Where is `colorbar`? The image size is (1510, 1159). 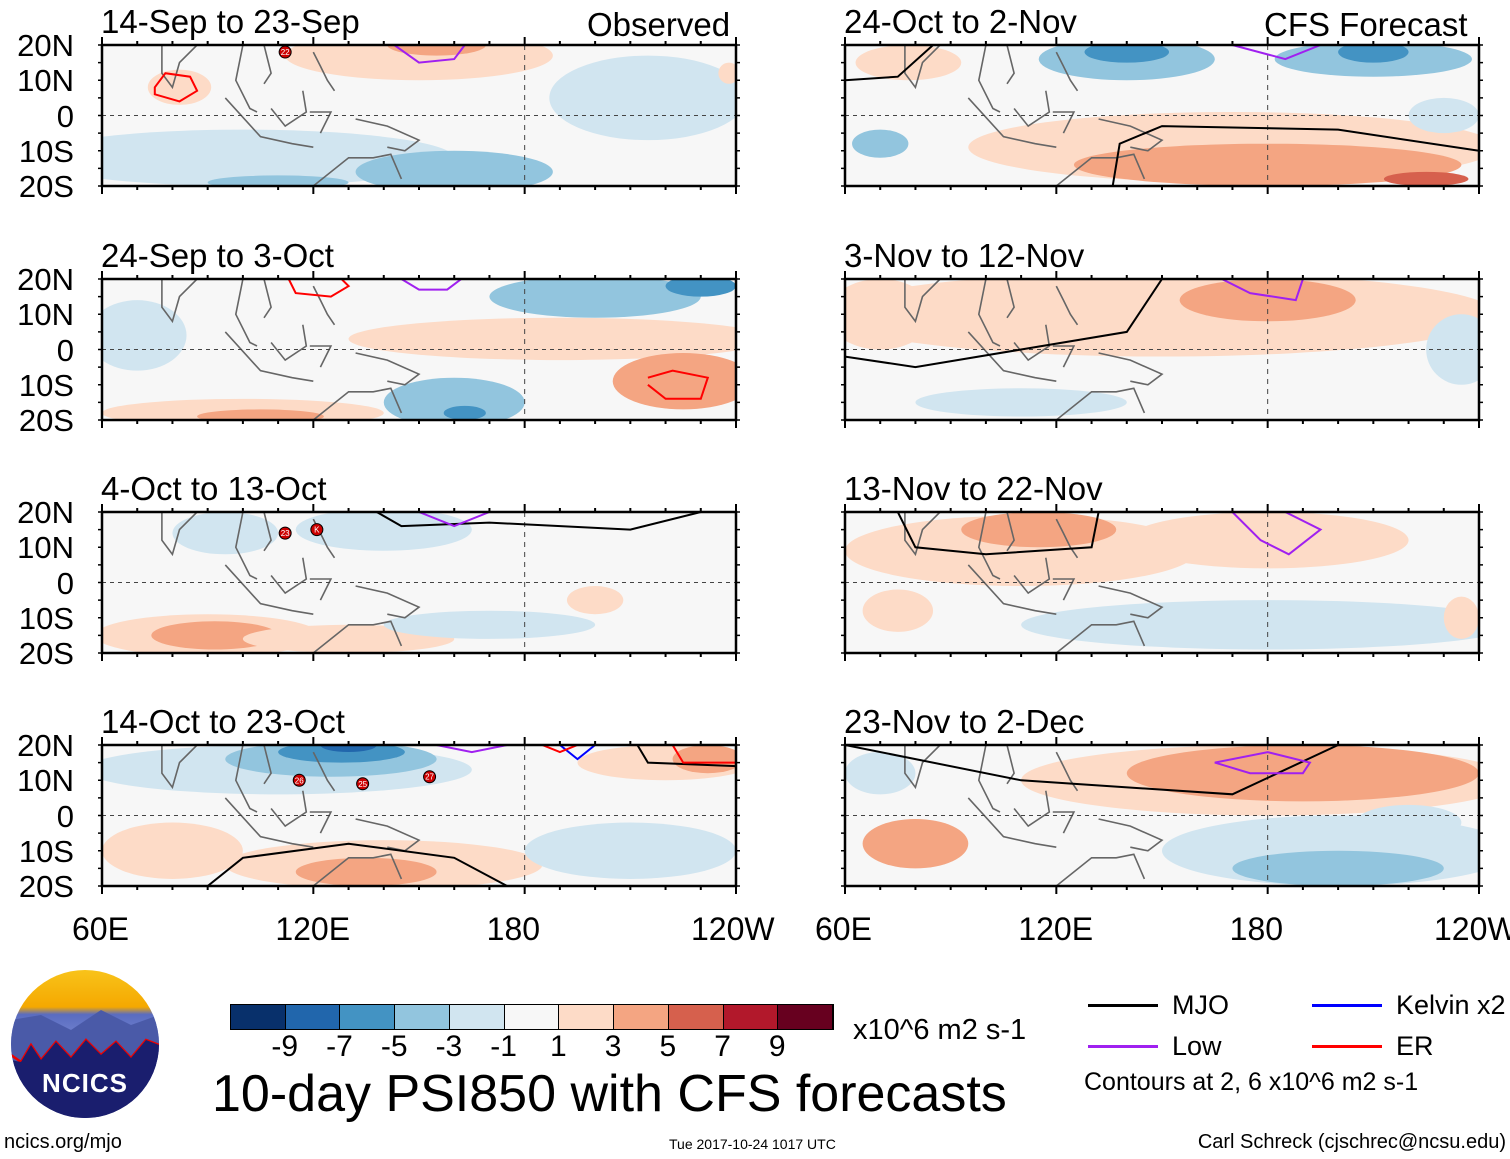
colorbar is located at coordinates (532, 1017).